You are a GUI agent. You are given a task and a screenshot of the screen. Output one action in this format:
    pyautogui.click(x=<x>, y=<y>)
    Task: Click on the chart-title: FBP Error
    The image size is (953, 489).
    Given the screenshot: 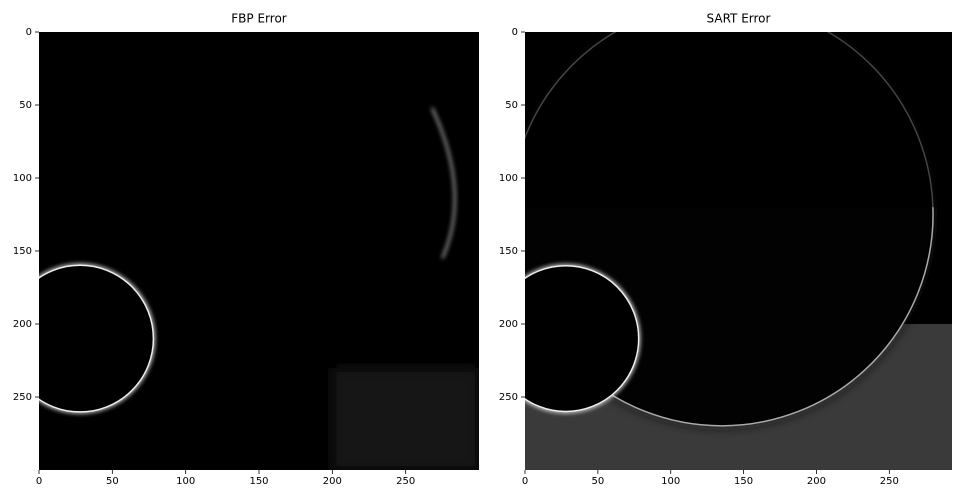 What is the action you would take?
    pyautogui.click(x=259, y=19)
    